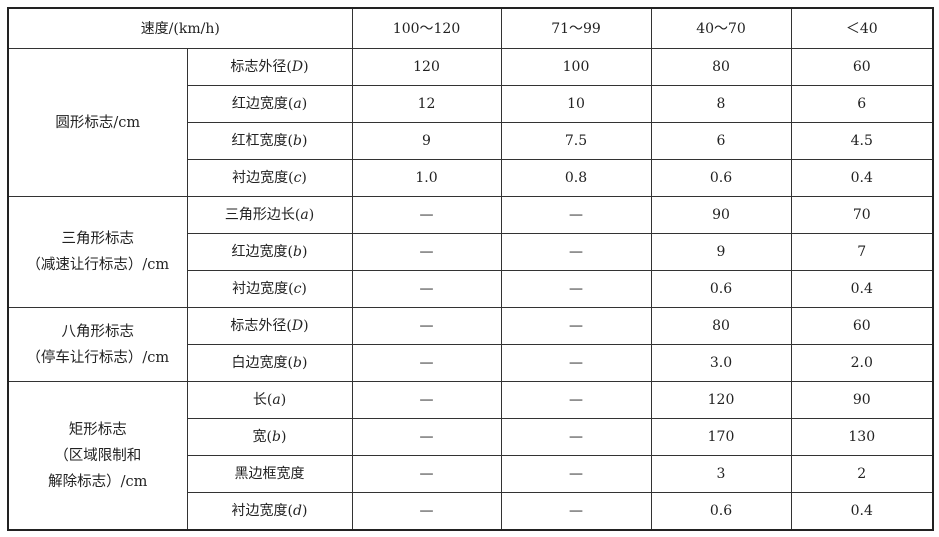 The width and height of the screenshot is (939, 537). Describe the element at coordinates (259, 215) in the screenshot. I see `item-label: 三角形边长` at that location.